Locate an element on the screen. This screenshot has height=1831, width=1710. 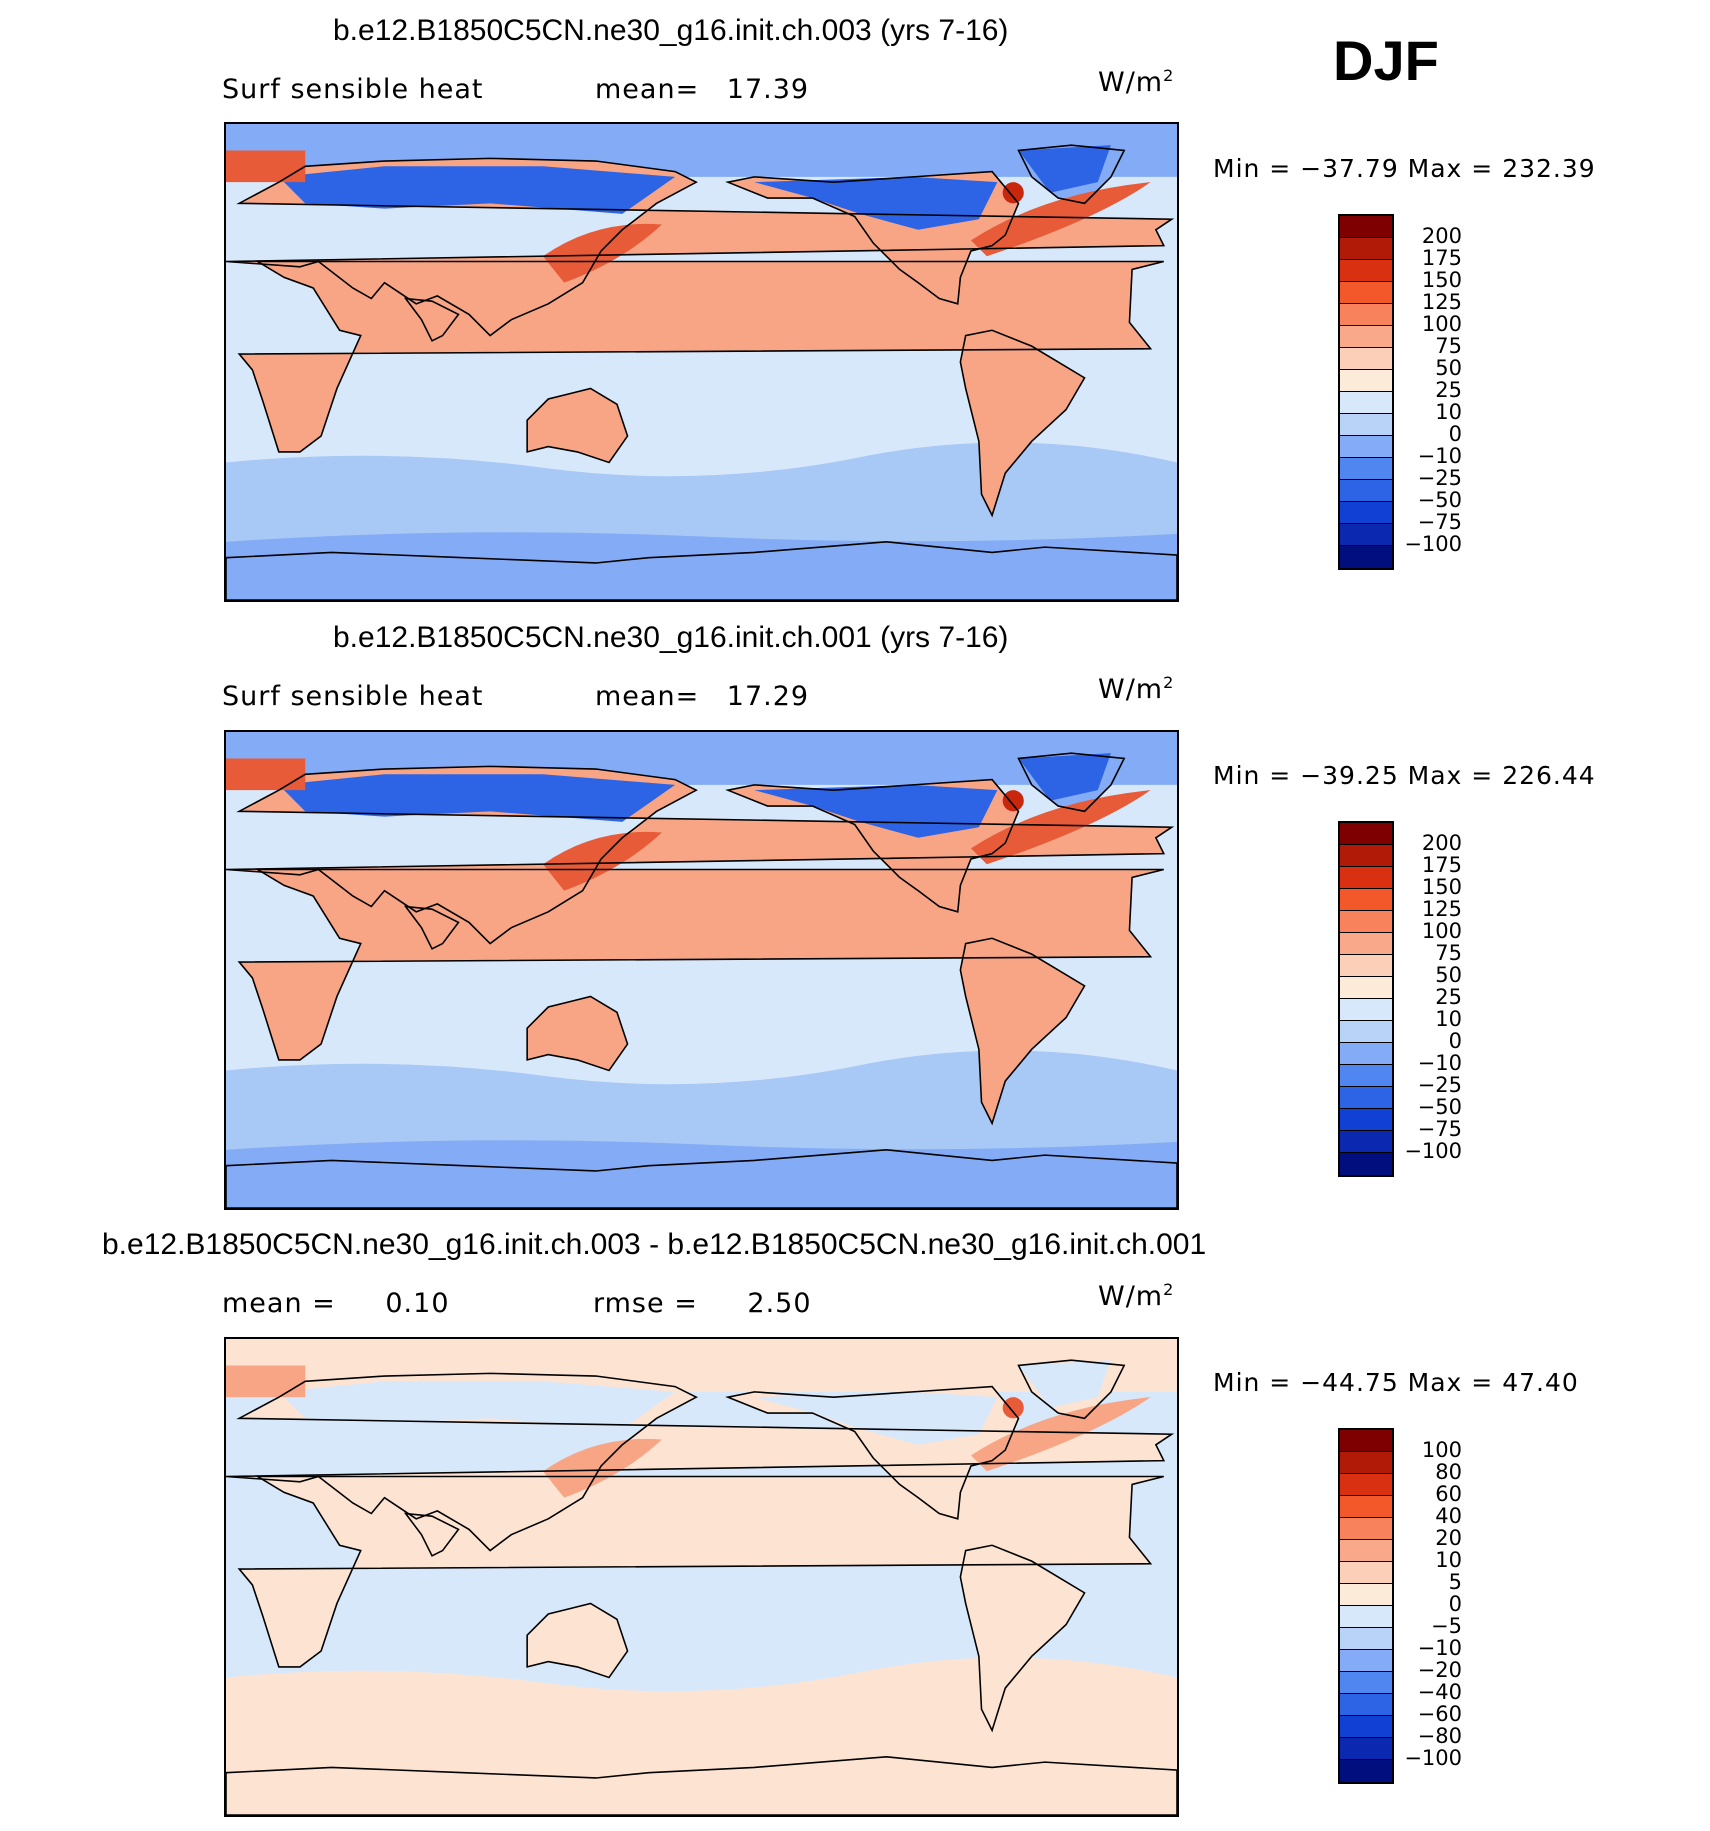
land-field-south-america is located at coordinates (1022, 1638).